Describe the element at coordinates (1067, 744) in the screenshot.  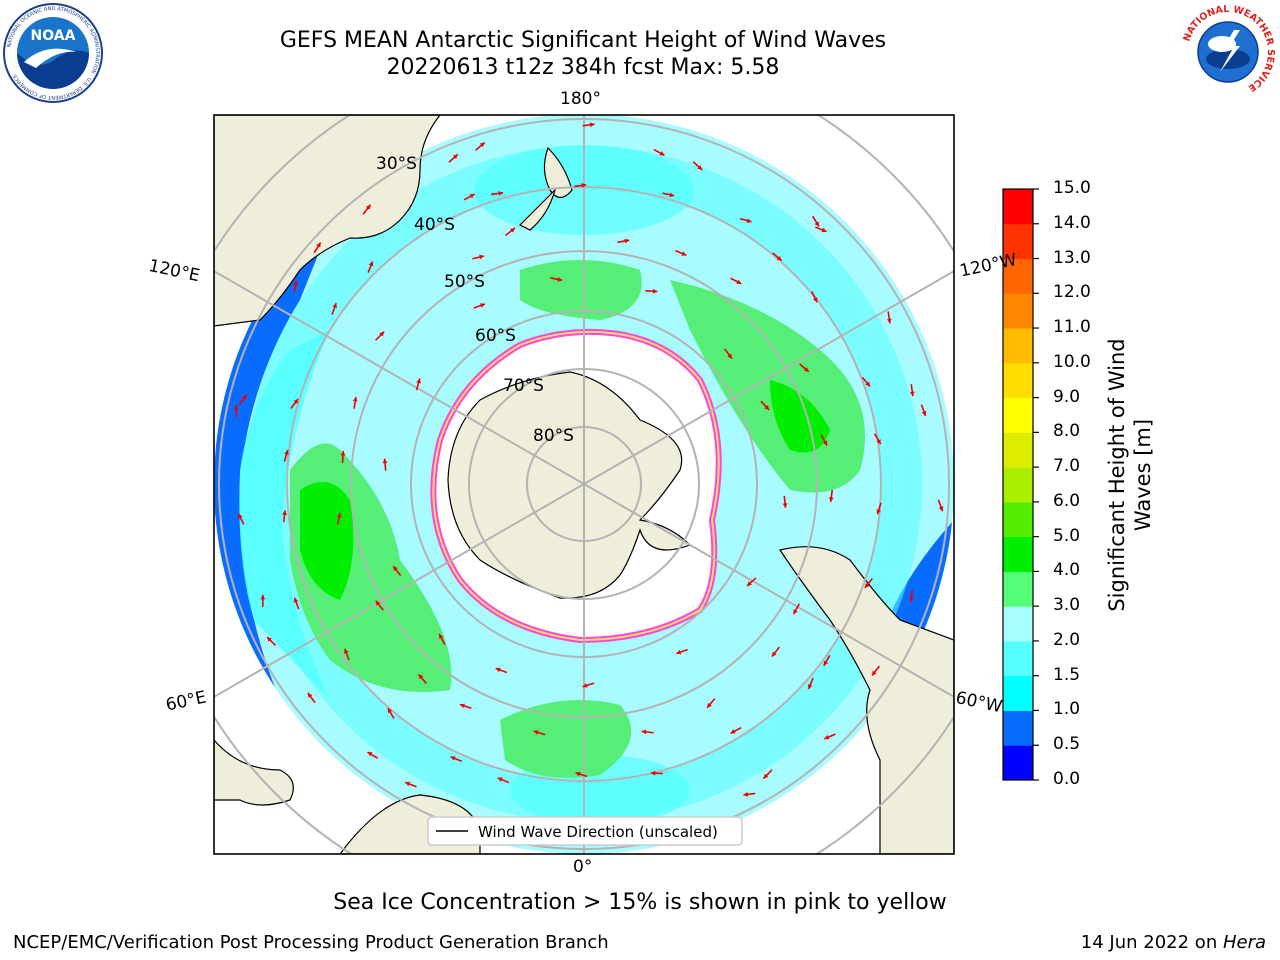
I see `colorbar-tick-label: 0.5` at that location.